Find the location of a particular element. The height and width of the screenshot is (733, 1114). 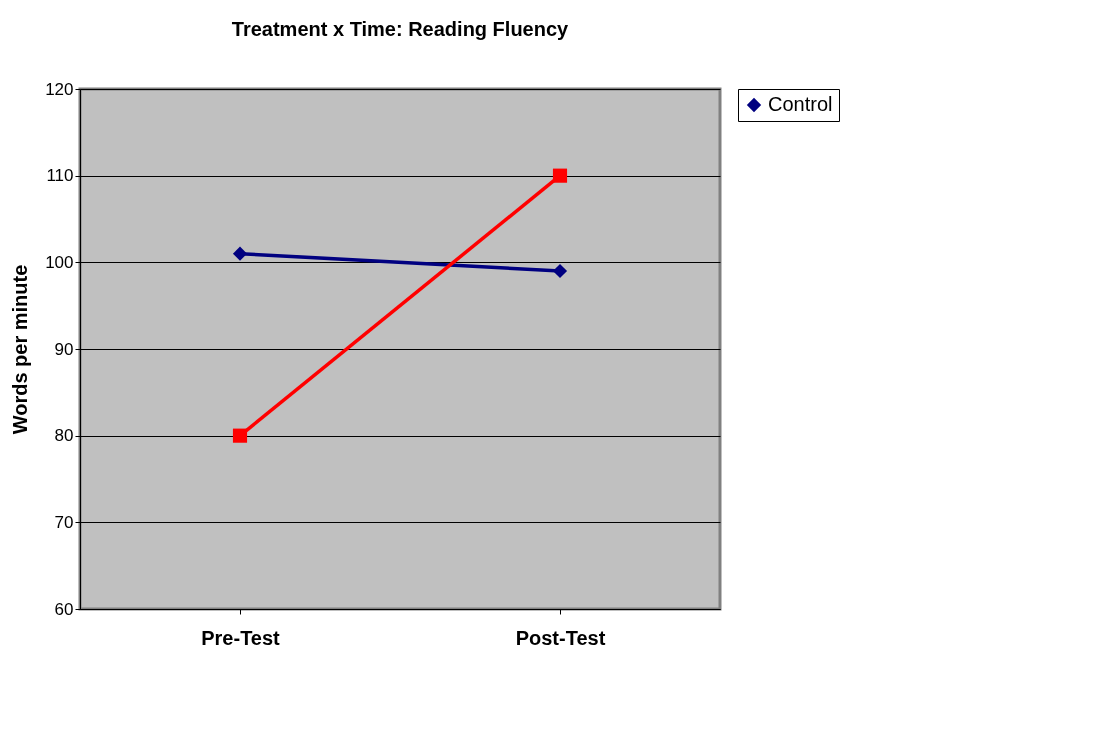

y-tick-label: 120 is located at coordinates (59, 89).